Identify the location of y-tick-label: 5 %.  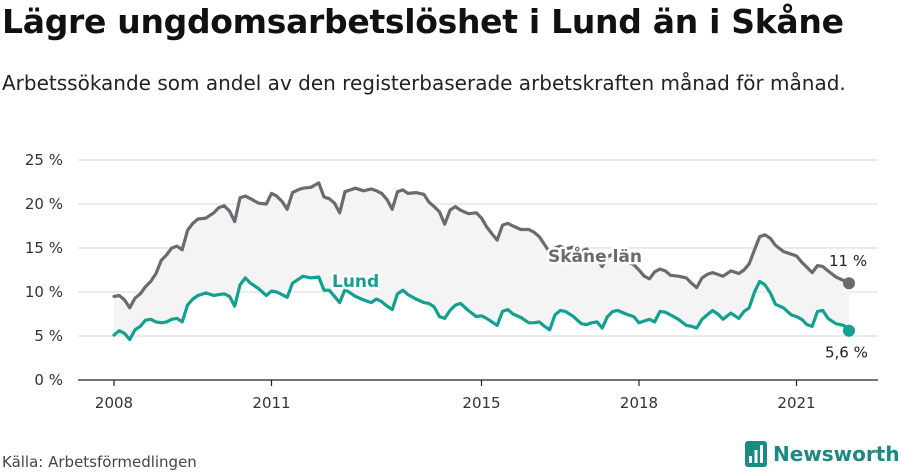
(48, 336).